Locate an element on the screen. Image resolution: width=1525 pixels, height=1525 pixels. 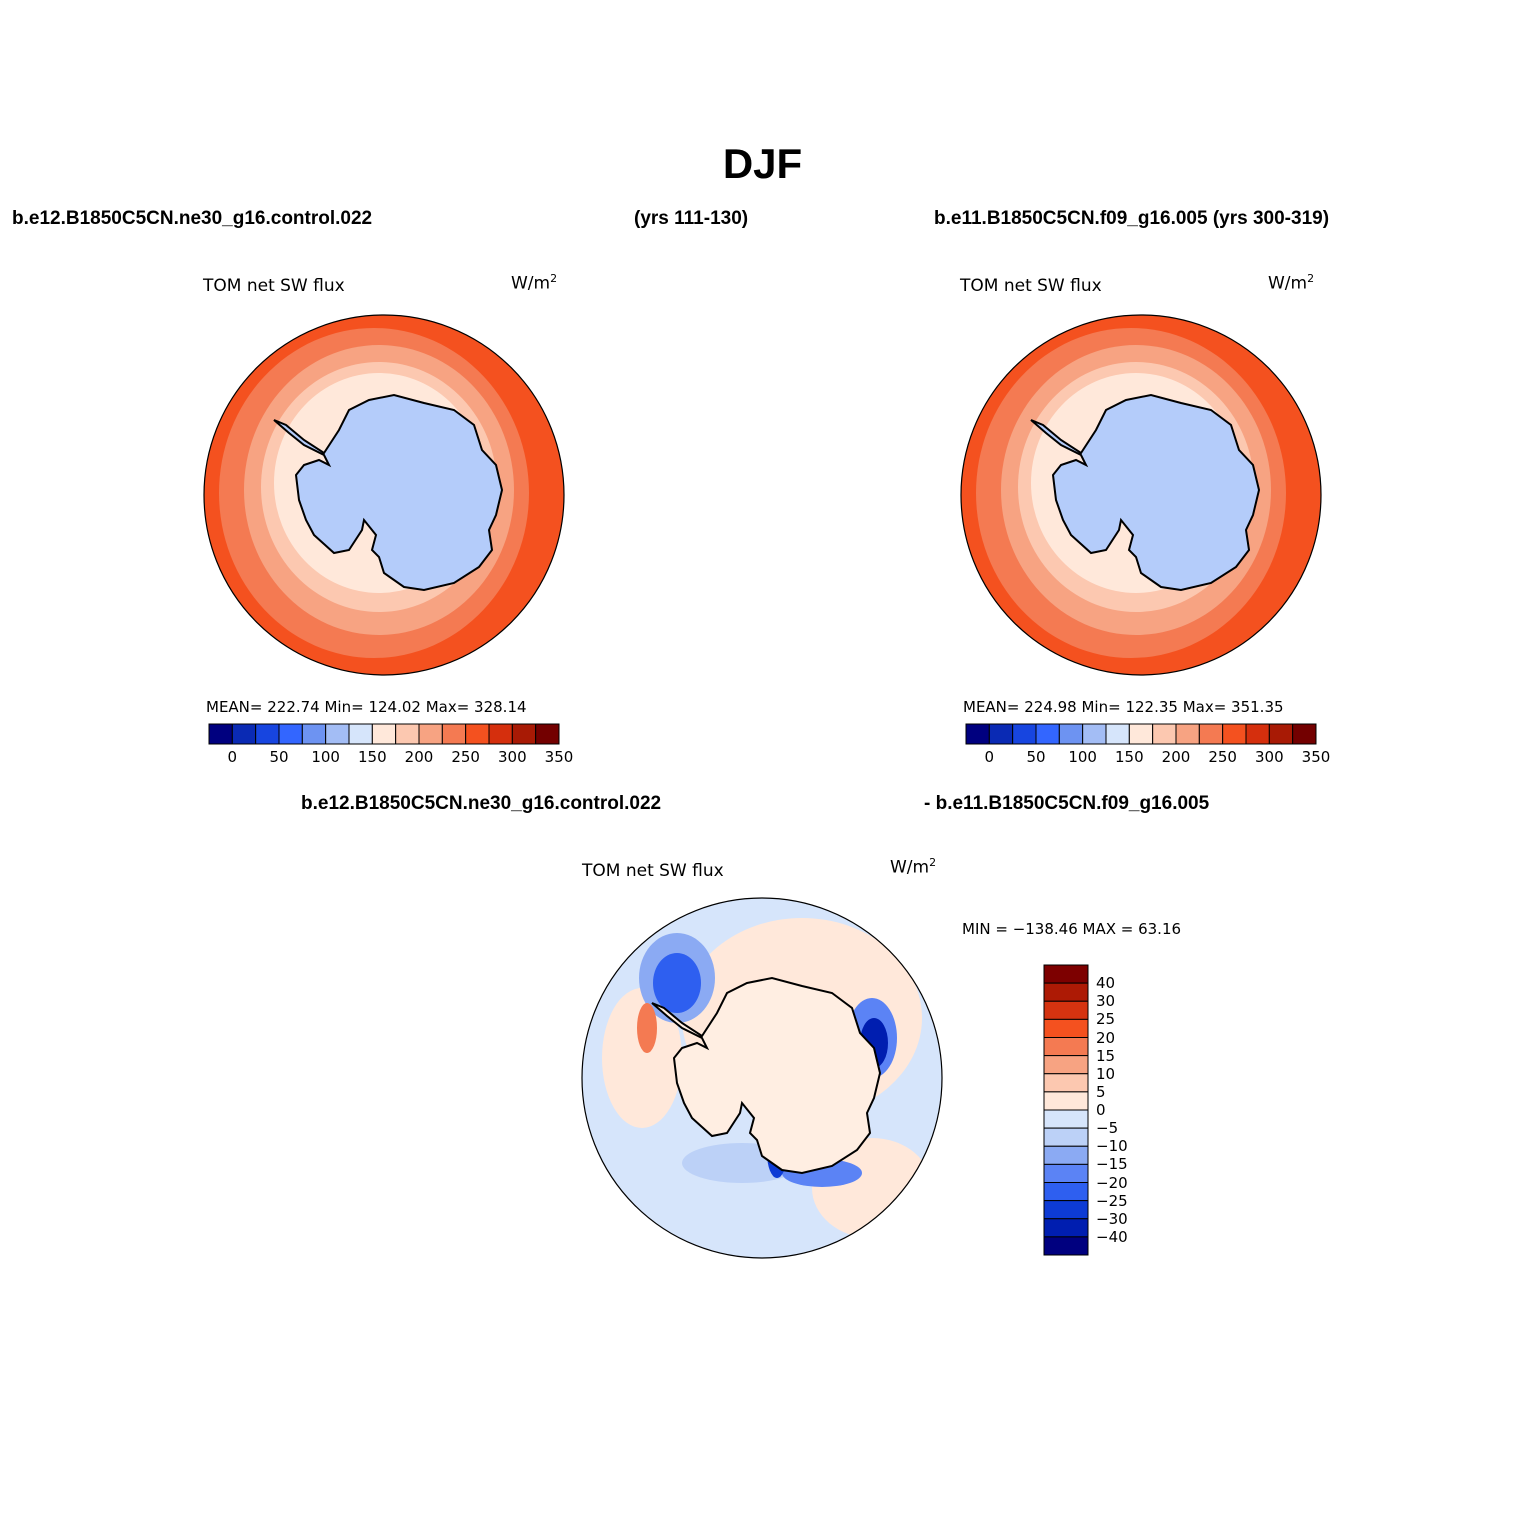
colorbar-tick-label: −40 is located at coordinates (1112, 1236).